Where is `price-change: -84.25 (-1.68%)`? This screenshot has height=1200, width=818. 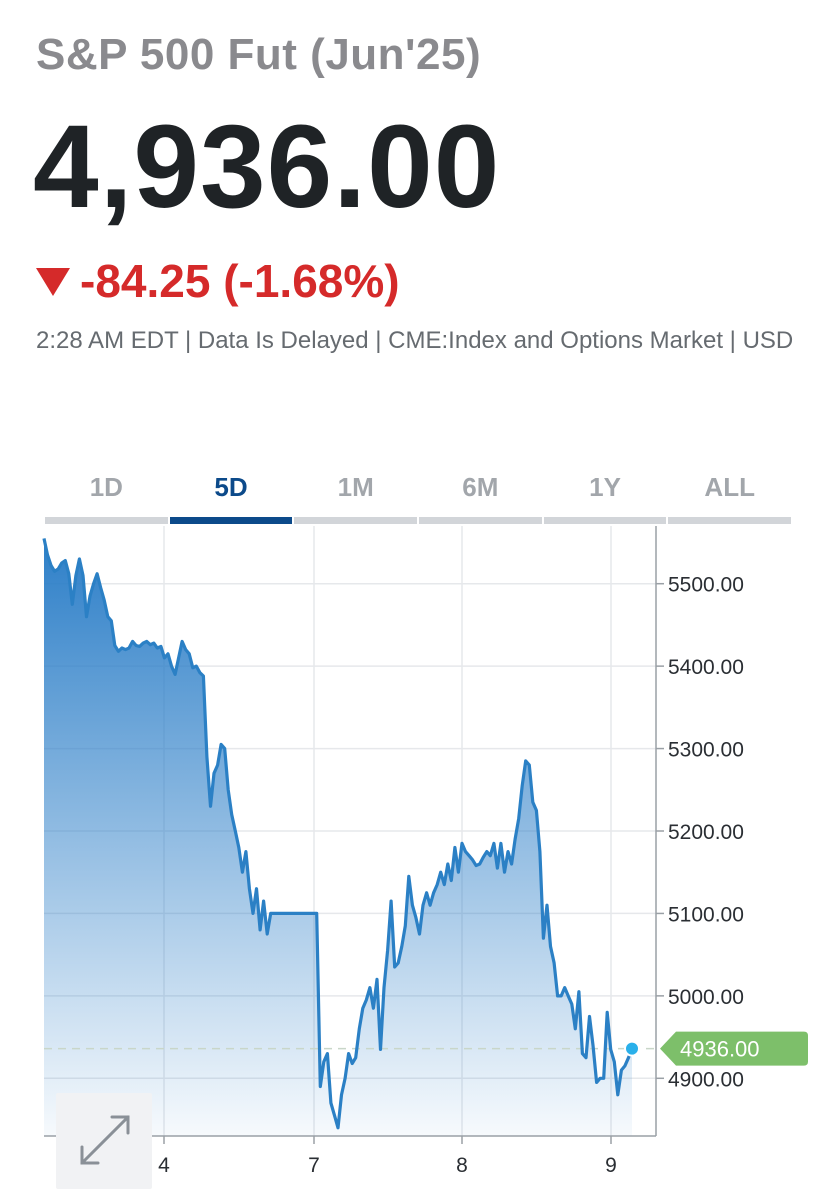 price-change: -84.25 (-1.68%) is located at coordinates (218, 281).